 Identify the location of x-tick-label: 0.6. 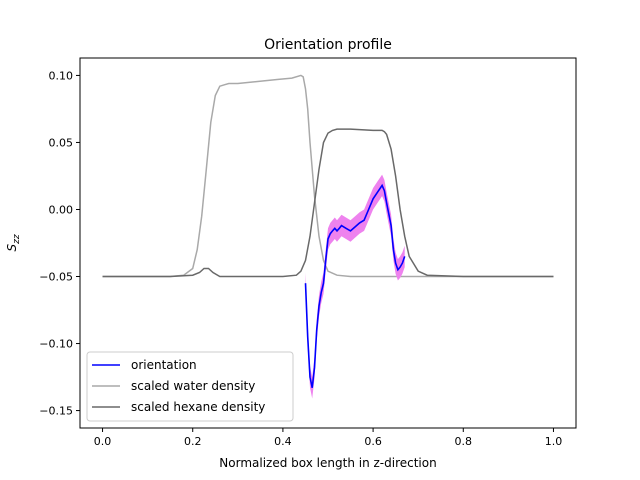
(373, 441).